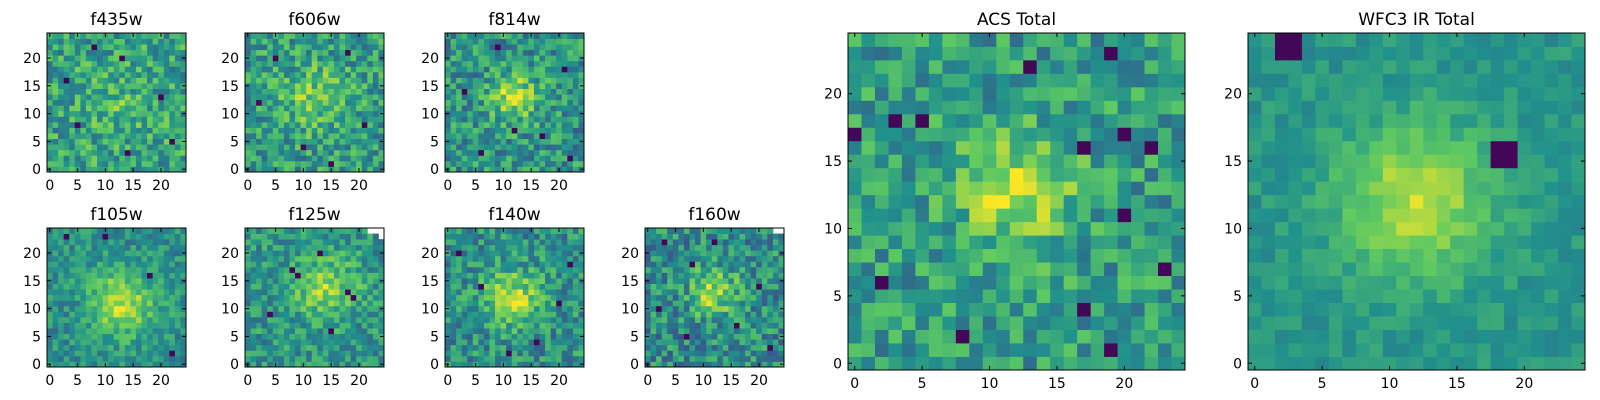 This screenshot has width=1600, height=400. I want to click on y-tick-label: 10, so click(430, 115).